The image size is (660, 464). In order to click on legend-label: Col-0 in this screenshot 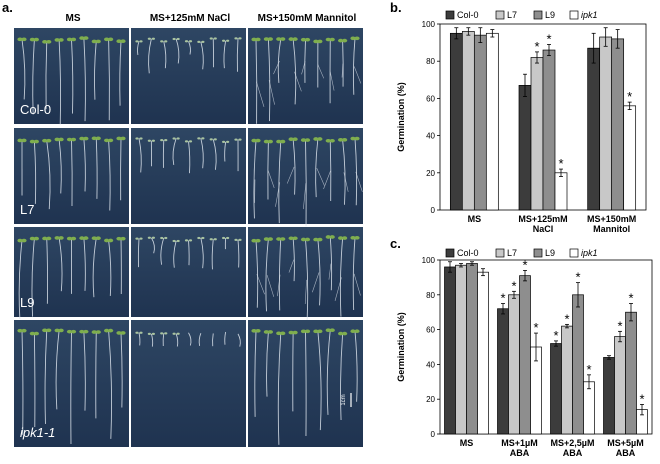, I will do `click(468, 15)`.